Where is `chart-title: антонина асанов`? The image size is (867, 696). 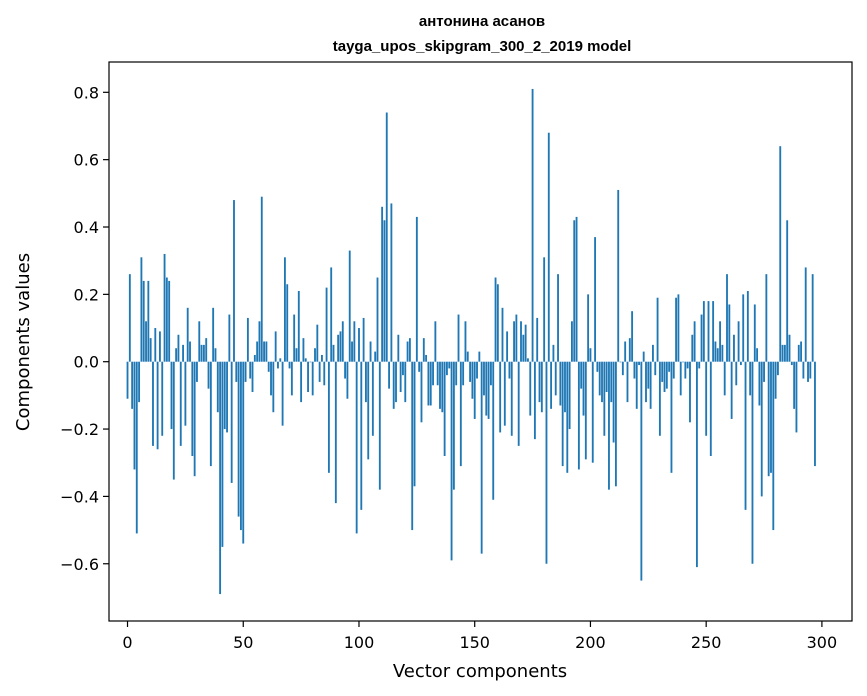 chart-title: антонина асанов is located at coordinates (482, 21).